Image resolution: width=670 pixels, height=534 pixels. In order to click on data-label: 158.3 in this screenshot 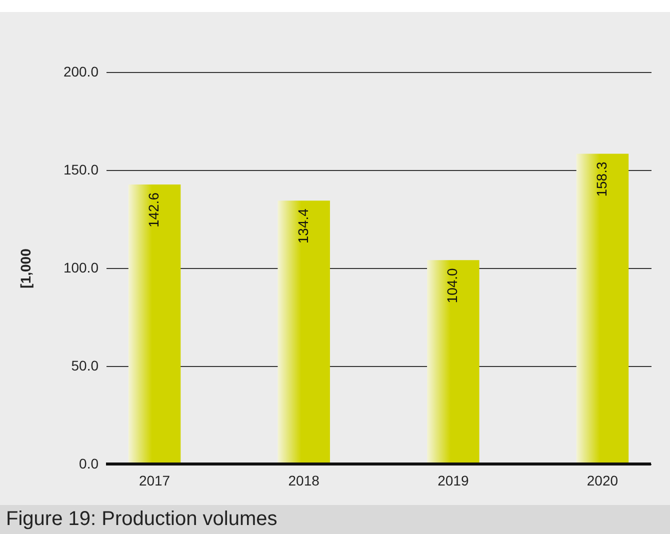, I will do `click(601, 179)`.